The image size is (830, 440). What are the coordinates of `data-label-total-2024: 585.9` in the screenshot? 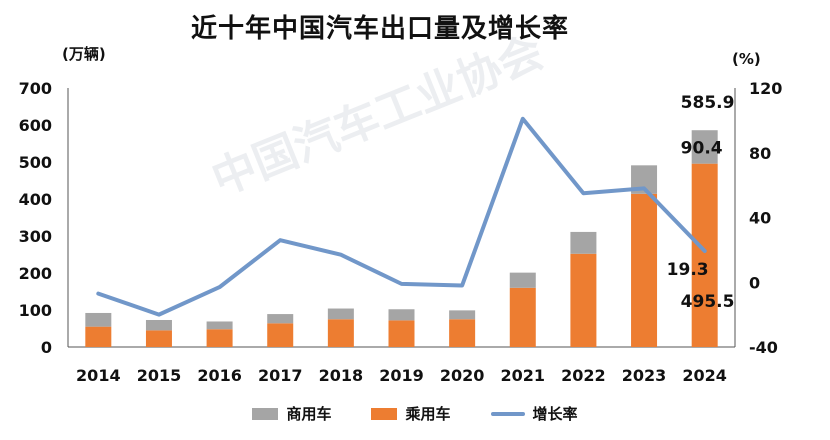 It's located at (708, 103).